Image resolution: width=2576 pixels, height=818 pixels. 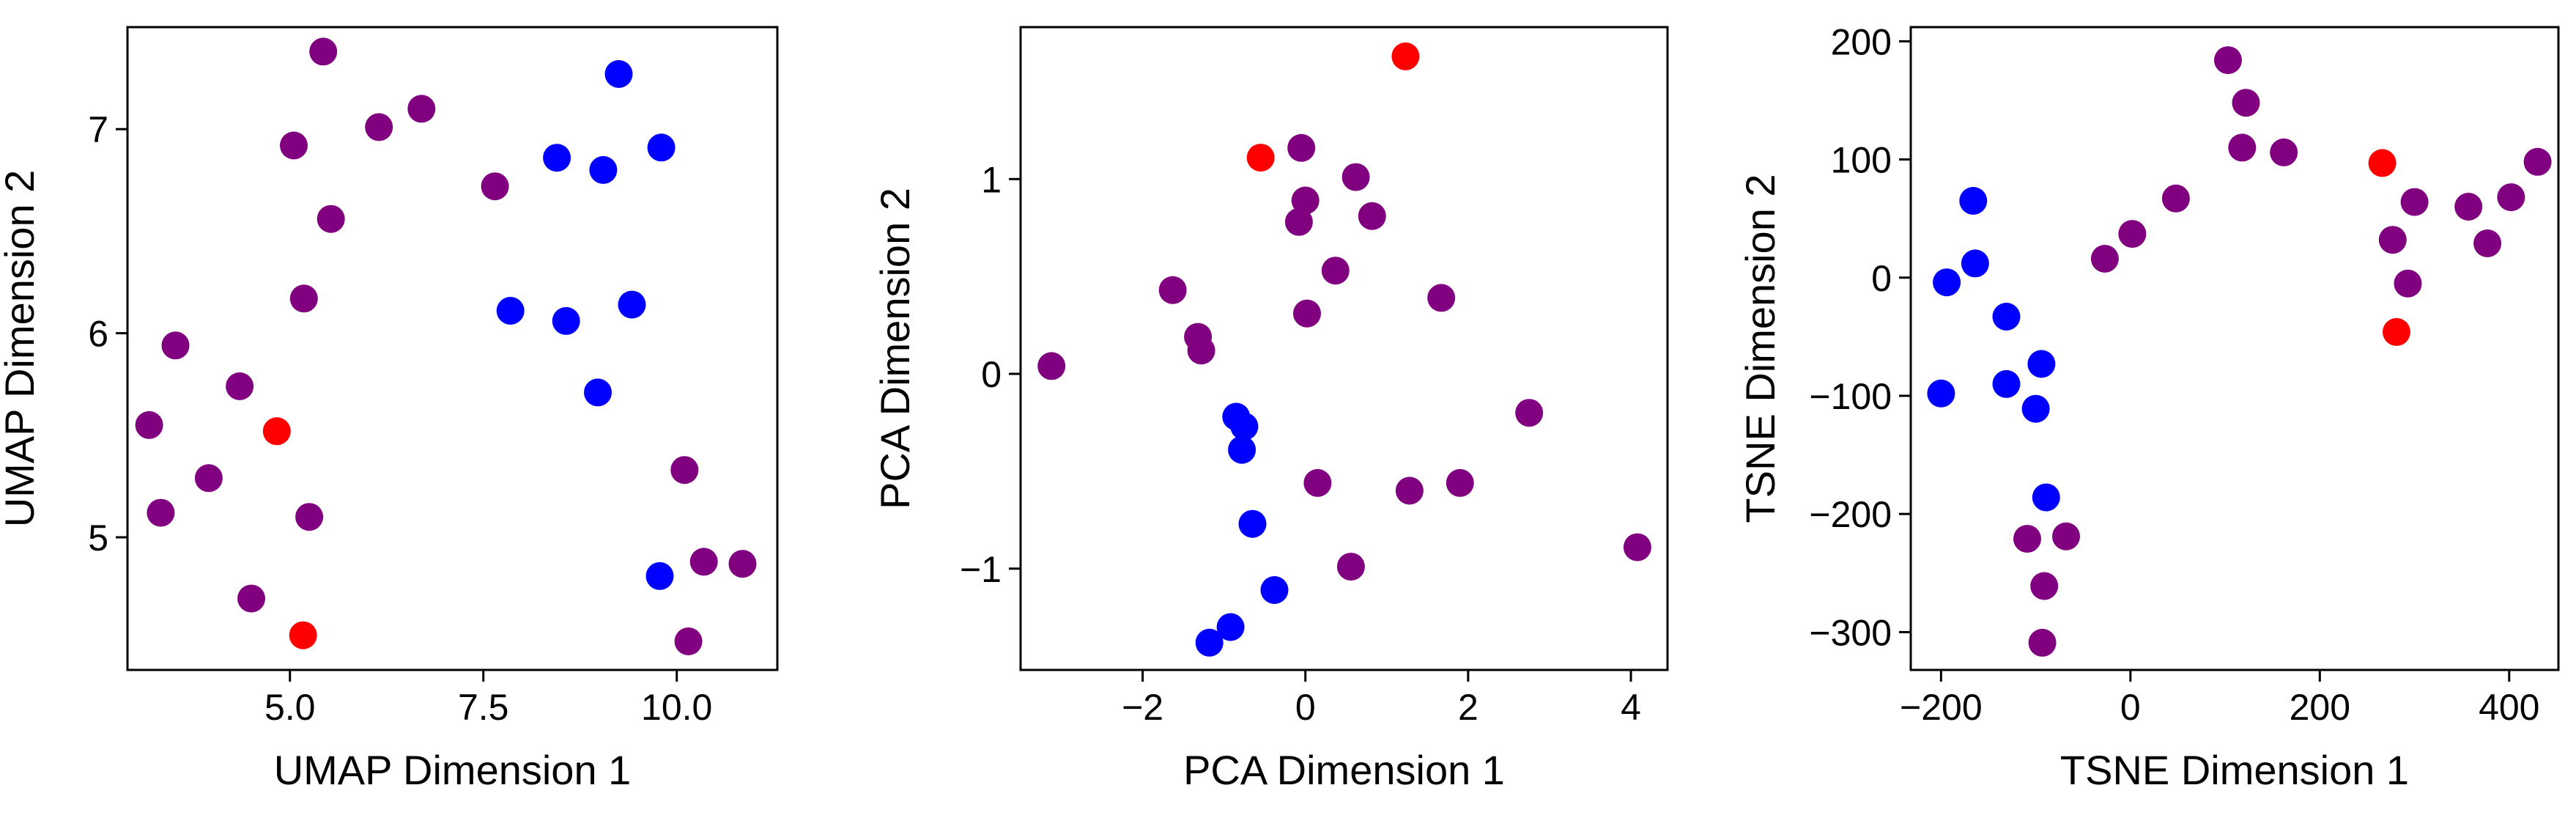 What do you see at coordinates (1850, 632) in the screenshot?
I see `tsne-y-tick-label-0: −300` at bounding box center [1850, 632].